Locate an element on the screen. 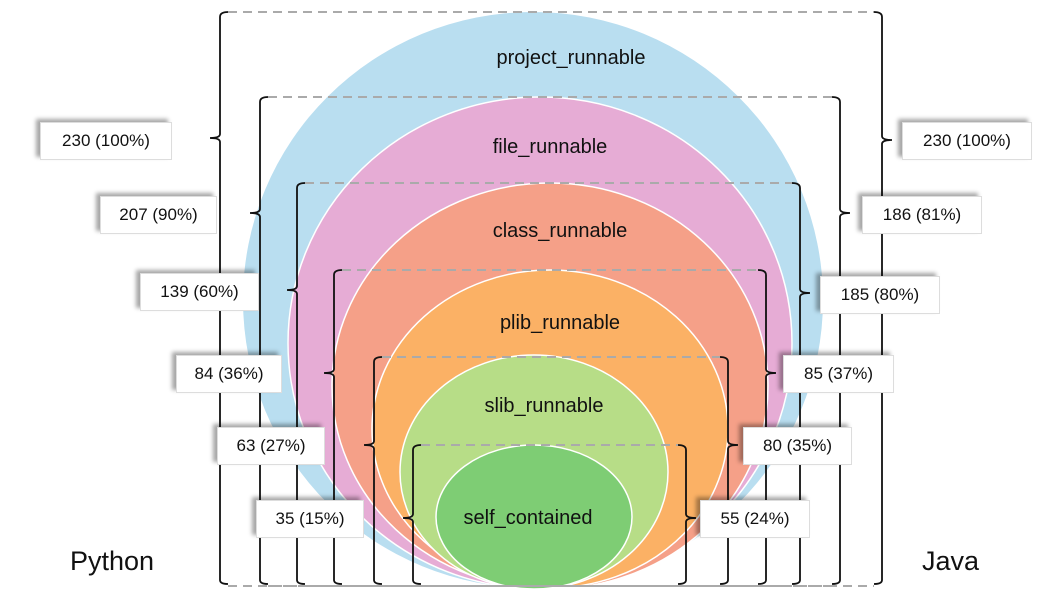  python-count-self-contained: 35 (15%) is located at coordinates (310, 519).